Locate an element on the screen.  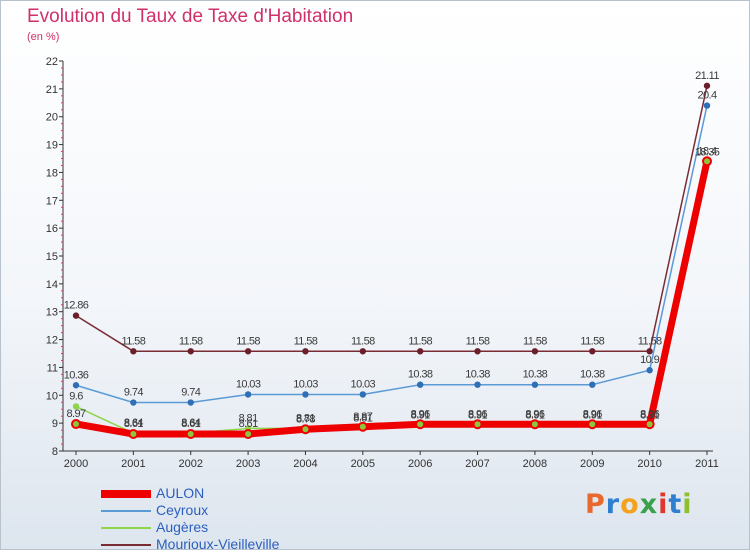
legend-label: Augères is located at coordinates (182, 527).